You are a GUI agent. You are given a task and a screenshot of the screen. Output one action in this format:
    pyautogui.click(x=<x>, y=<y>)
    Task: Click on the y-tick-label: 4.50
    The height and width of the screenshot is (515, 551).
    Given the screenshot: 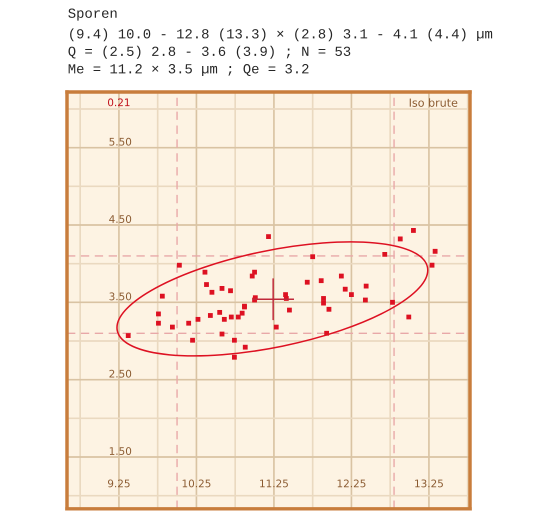 What is the action you would take?
    pyautogui.click(x=120, y=219)
    